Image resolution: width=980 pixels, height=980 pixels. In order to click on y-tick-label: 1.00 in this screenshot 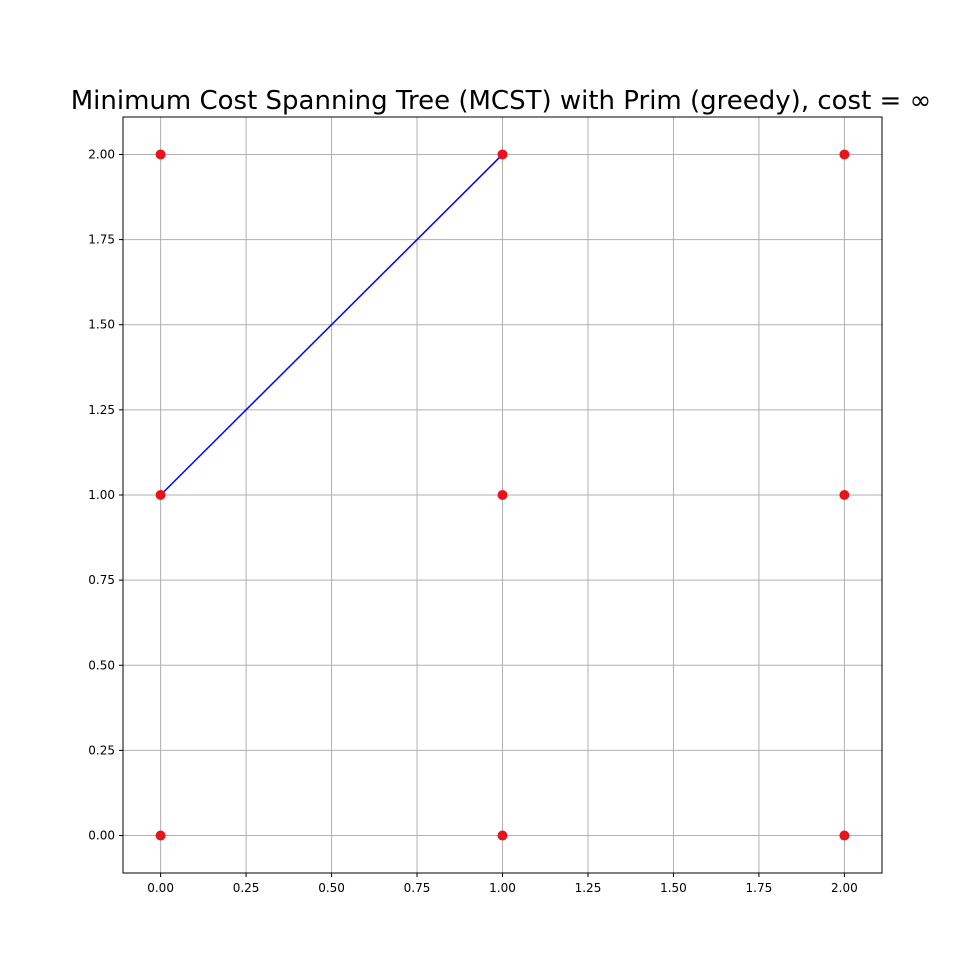, I will do `click(101, 495)`.